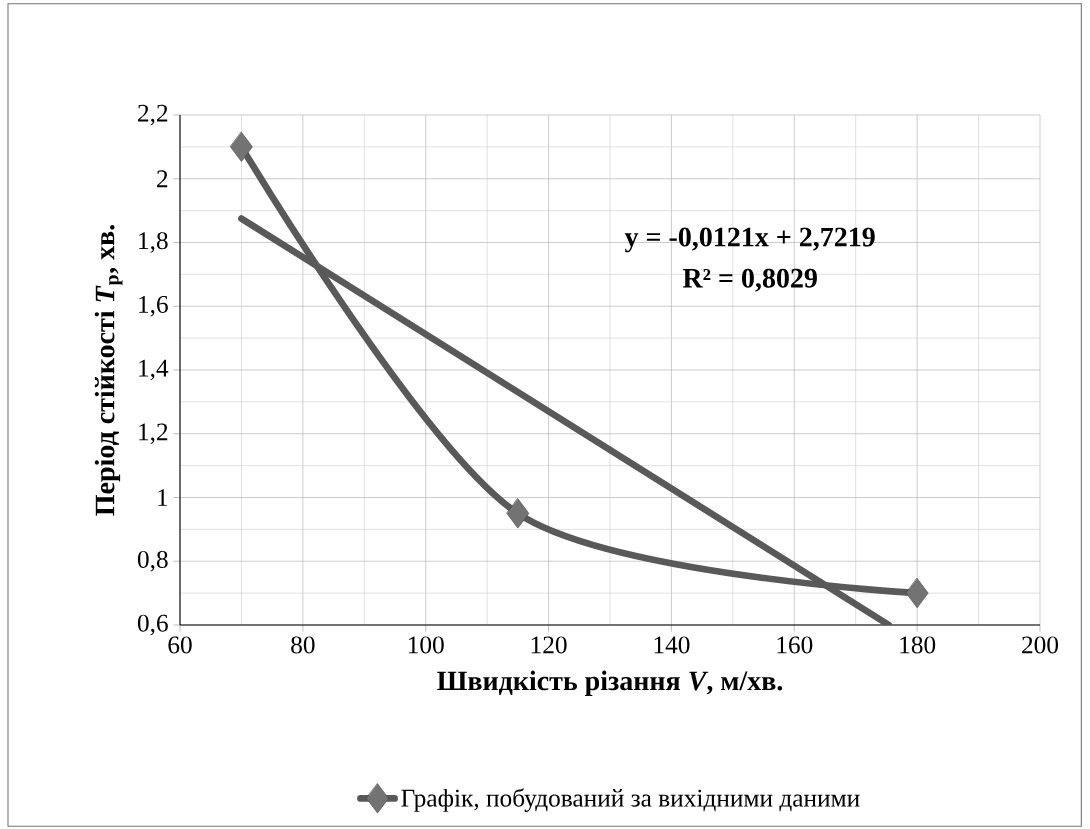  I want to click on y-tick-label: 1,2, so click(153, 434).